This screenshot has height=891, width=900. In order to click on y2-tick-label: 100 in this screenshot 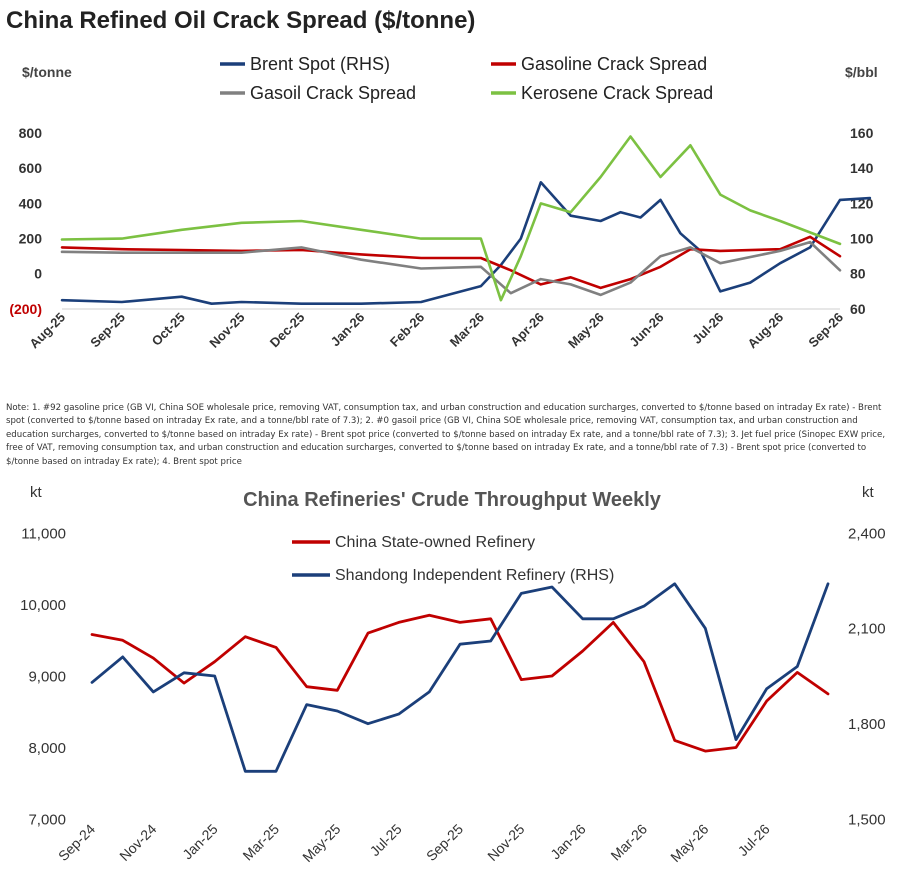, I will do `click(862, 239)`.